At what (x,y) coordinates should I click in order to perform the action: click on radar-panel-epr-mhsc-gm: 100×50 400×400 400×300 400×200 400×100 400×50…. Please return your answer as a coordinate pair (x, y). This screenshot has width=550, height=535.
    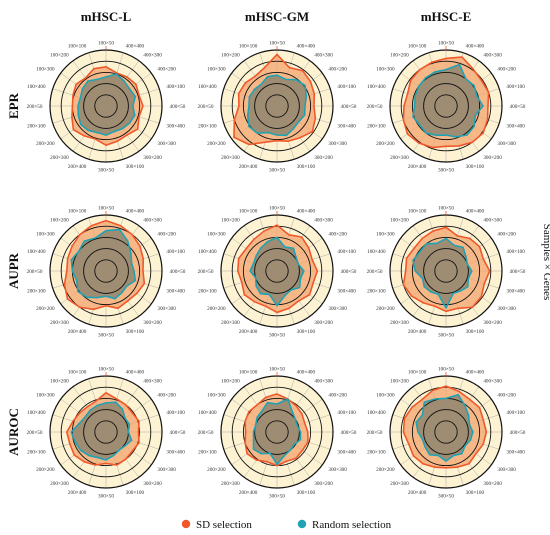
    Looking at the image, I should click on (277, 106).